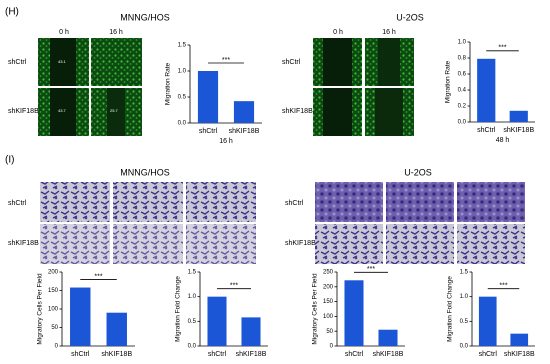 This screenshot has height=364, width=550. Describe the element at coordinates (54, 328) in the screenshot. I see `y-tick-label: 50` at that location.